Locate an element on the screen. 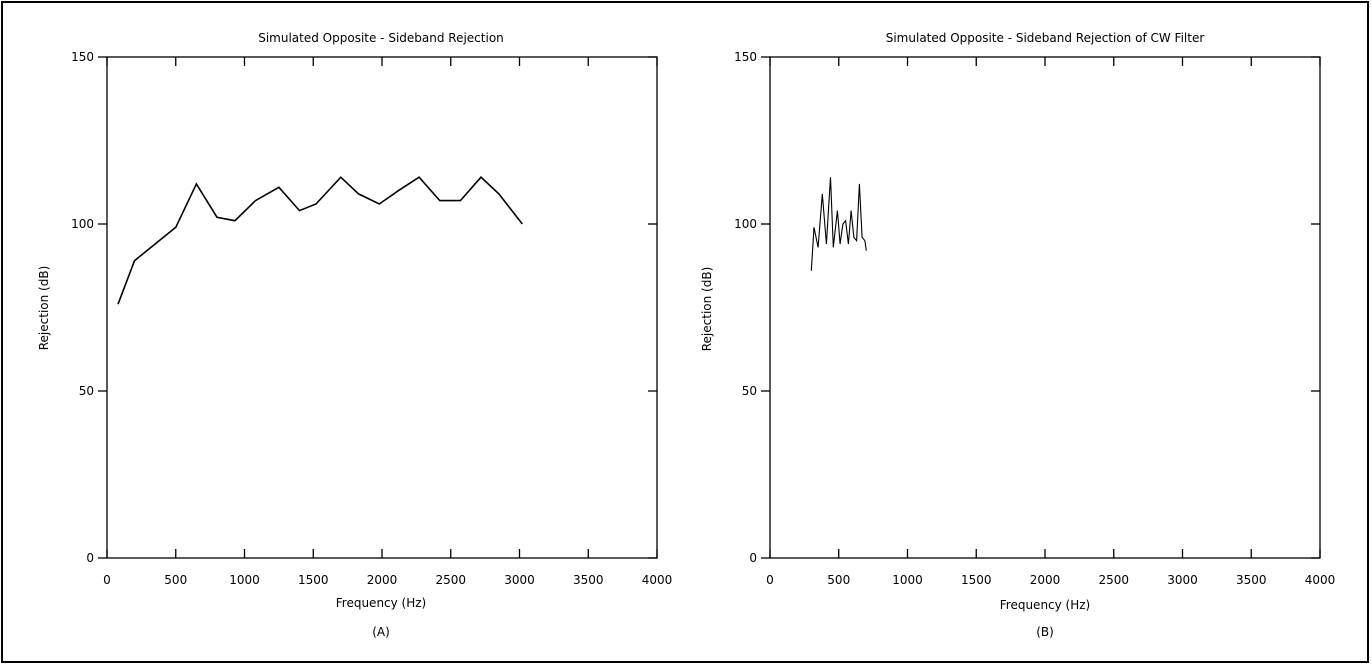  chart-a-ytick-label: 0 is located at coordinates (90, 558).